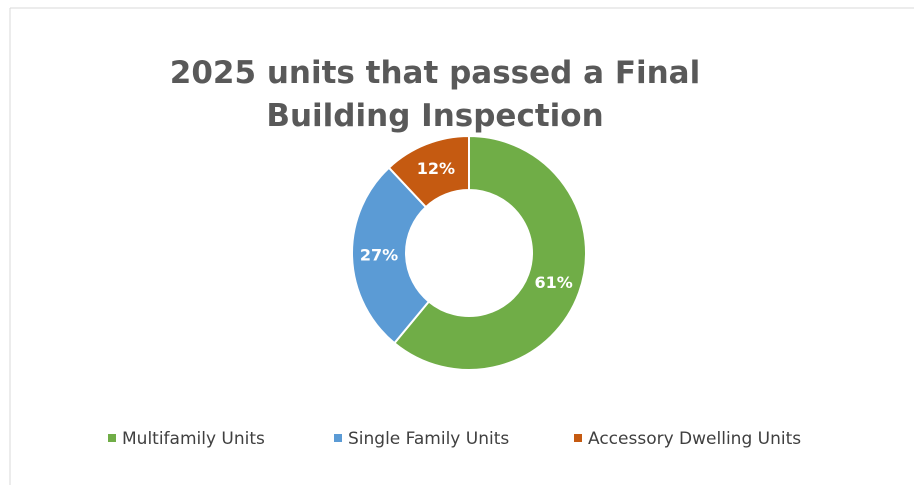 The height and width of the screenshot is (485, 914). What do you see at coordinates (193, 439) in the screenshot?
I see `legend-label: Multifamily Units` at bounding box center [193, 439].